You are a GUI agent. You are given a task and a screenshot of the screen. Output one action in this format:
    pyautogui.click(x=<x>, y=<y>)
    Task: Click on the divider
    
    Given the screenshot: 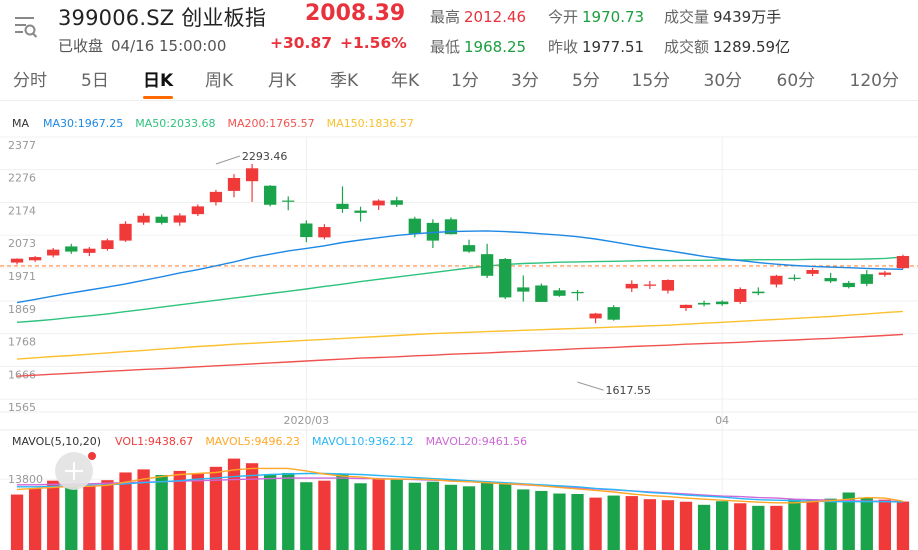 What is the action you would take?
    pyautogui.click(x=459, y=100)
    